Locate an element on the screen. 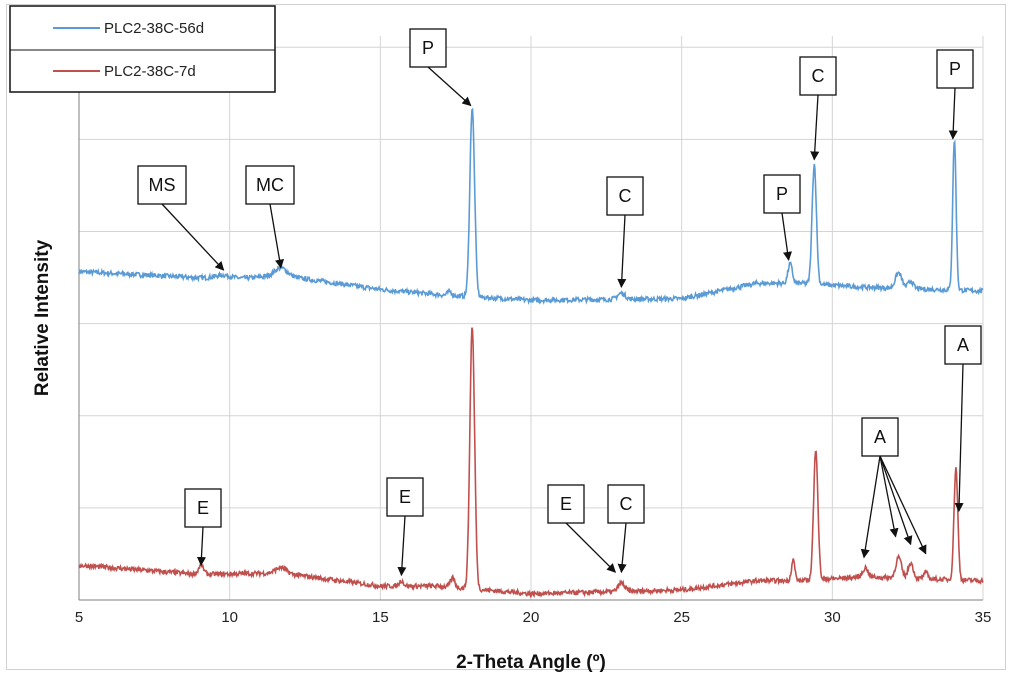 The height and width of the screenshot is (676, 1013). annotation-label: MS is located at coordinates (162, 185).